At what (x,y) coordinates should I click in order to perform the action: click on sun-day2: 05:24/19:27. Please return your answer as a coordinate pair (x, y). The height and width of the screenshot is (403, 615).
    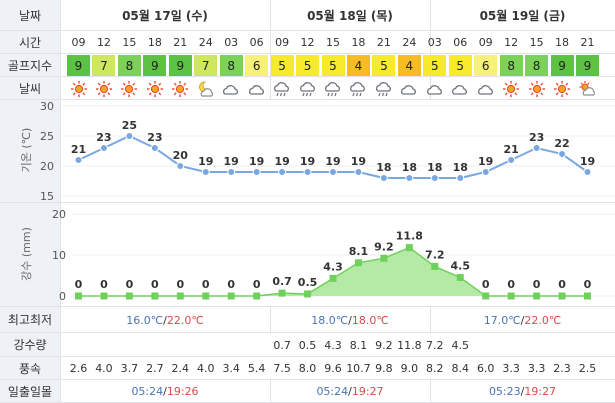
    Looking at the image, I should click on (350, 391).